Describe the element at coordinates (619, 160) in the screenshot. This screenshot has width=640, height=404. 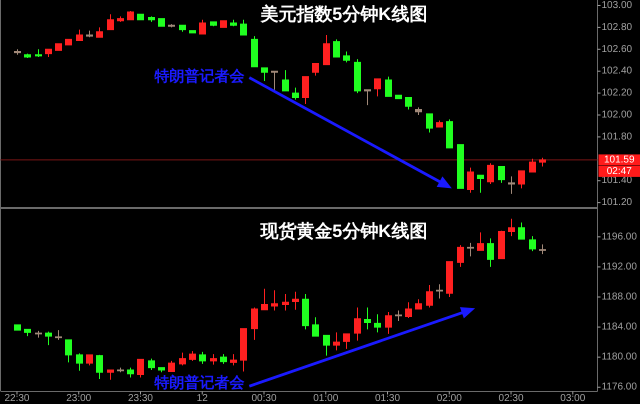
I see `ref-line-label: 101.59` at that location.